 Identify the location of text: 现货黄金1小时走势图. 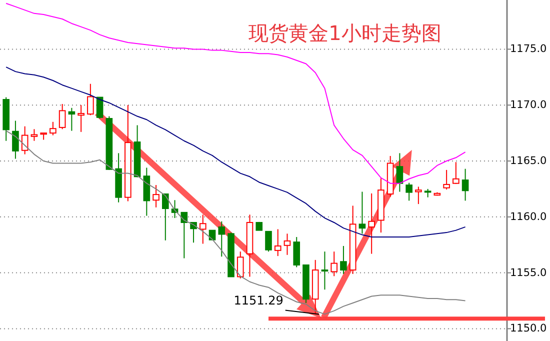
(345, 33).